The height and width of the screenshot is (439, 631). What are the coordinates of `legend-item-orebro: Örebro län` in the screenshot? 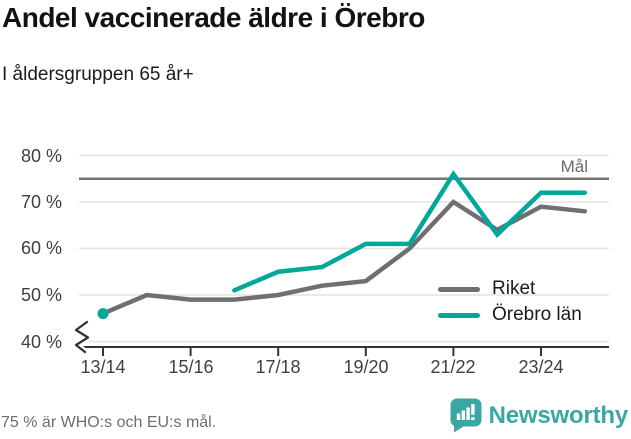 It's located at (510, 315).